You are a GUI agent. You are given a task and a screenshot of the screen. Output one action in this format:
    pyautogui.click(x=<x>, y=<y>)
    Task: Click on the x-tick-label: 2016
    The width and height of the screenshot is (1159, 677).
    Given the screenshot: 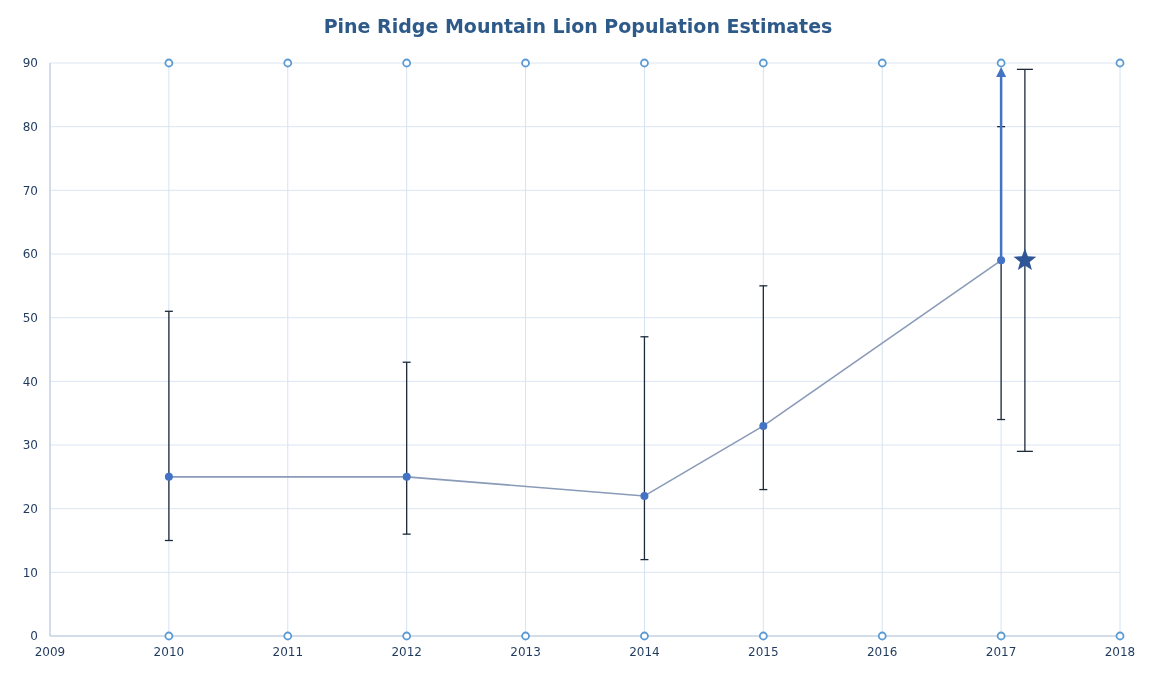 What is the action you would take?
    pyautogui.click(x=882, y=652)
    